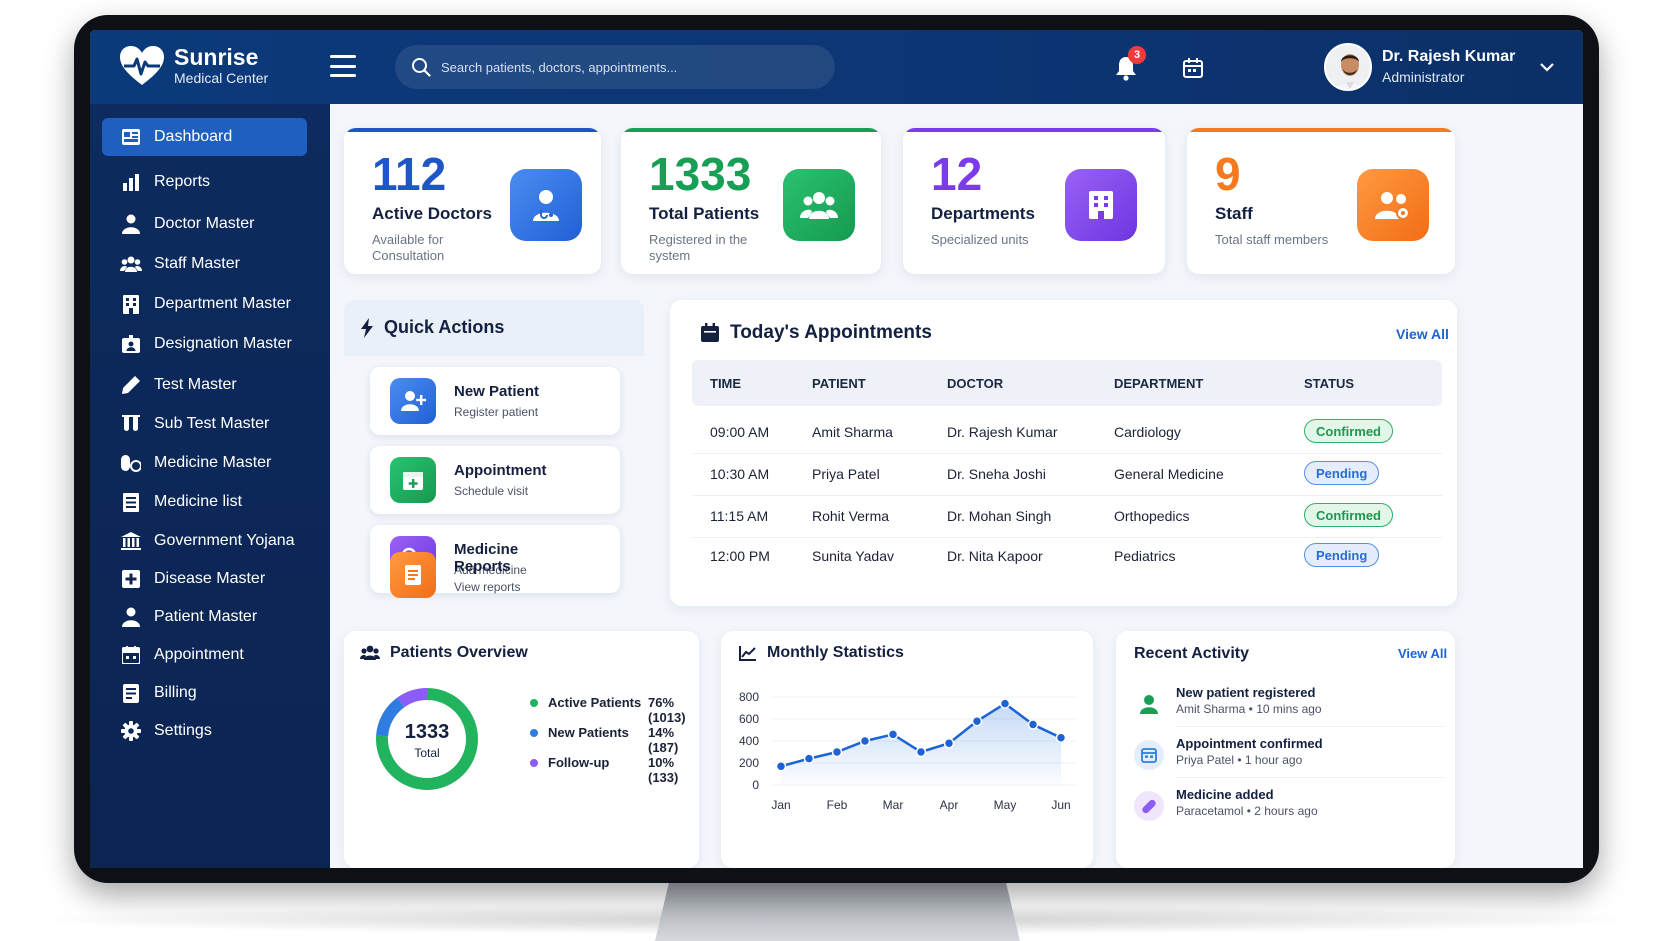  What do you see at coordinates (427, 753) in the screenshot?
I see `donut-total-label: Total` at bounding box center [427, 753].